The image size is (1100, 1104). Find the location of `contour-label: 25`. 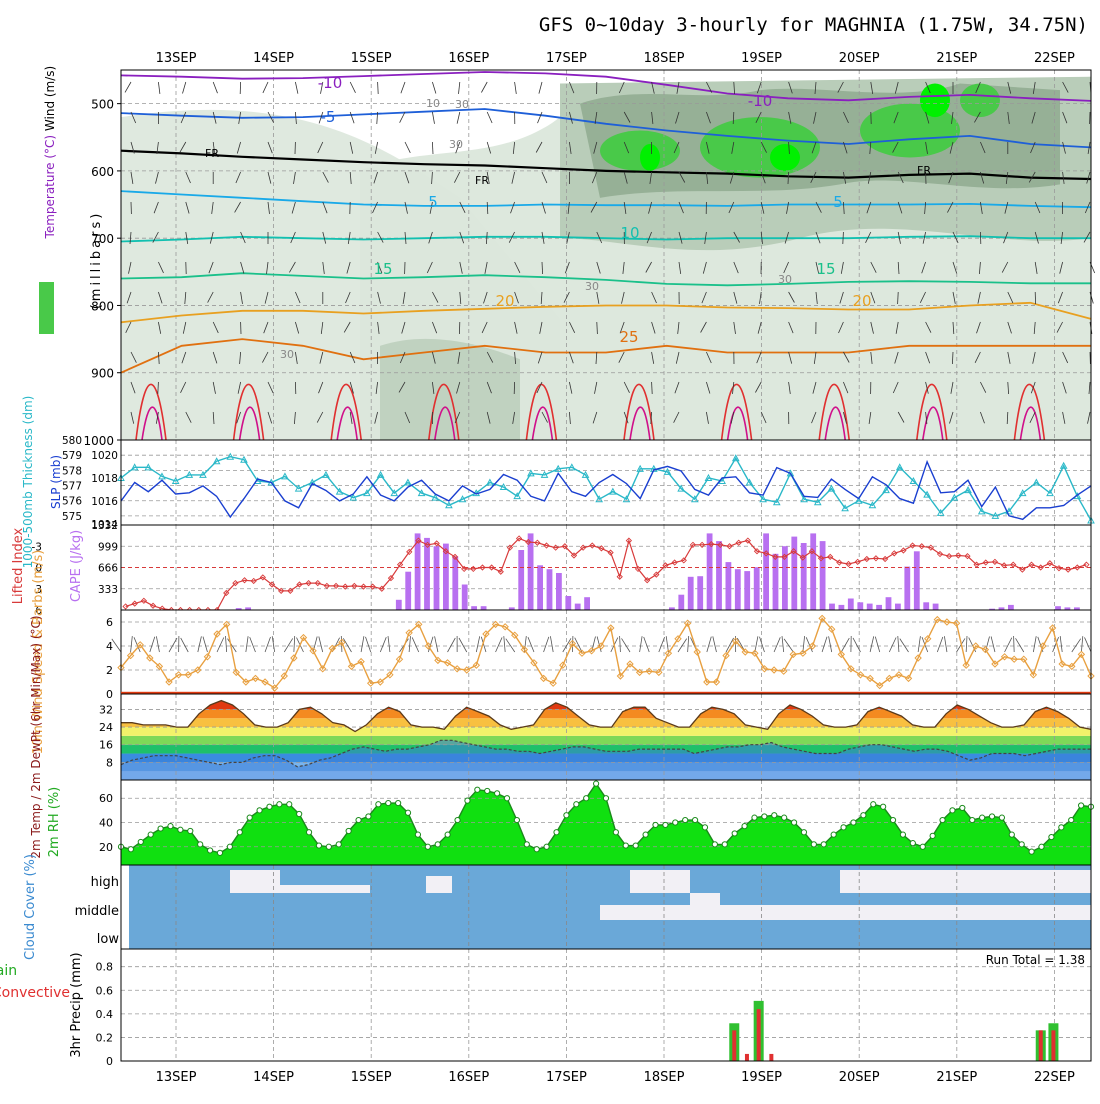

contour-label: 25 is located at coordinates (628, 337).